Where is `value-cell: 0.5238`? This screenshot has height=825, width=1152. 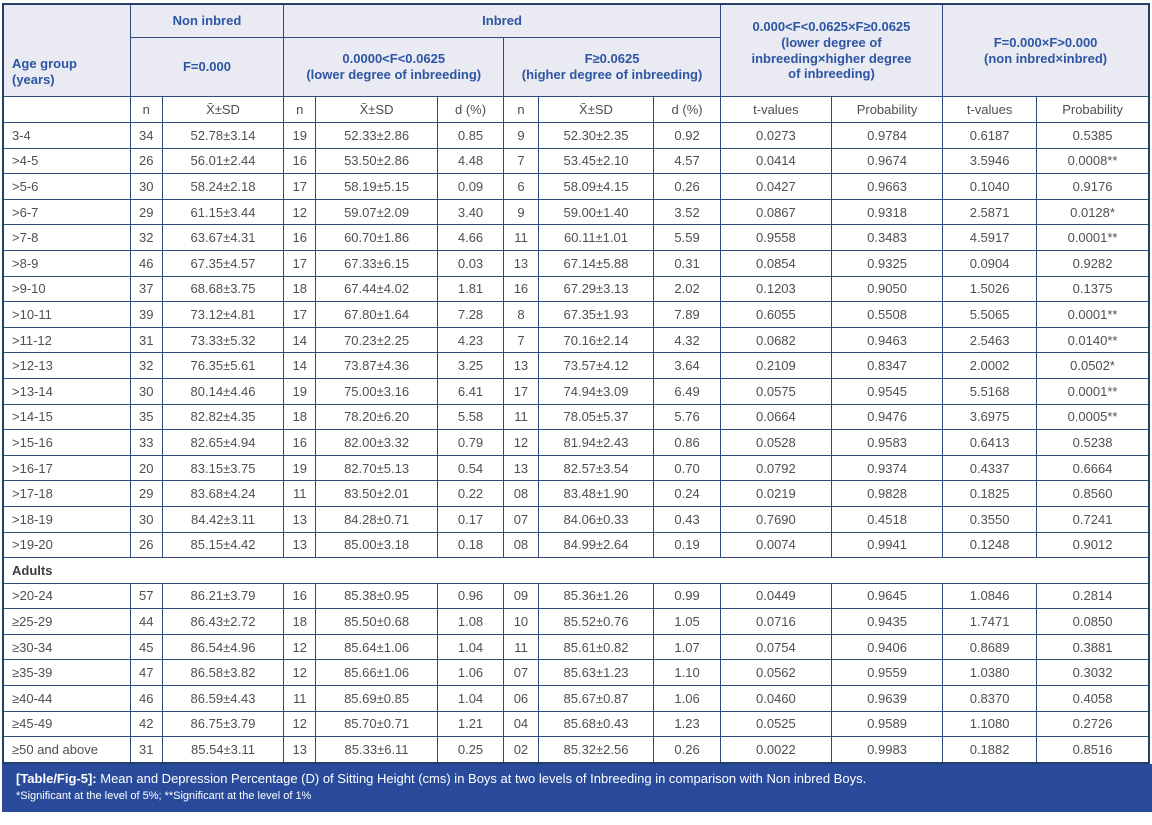
value-cell: 0.5238 is located at coordinates (1093, 442).